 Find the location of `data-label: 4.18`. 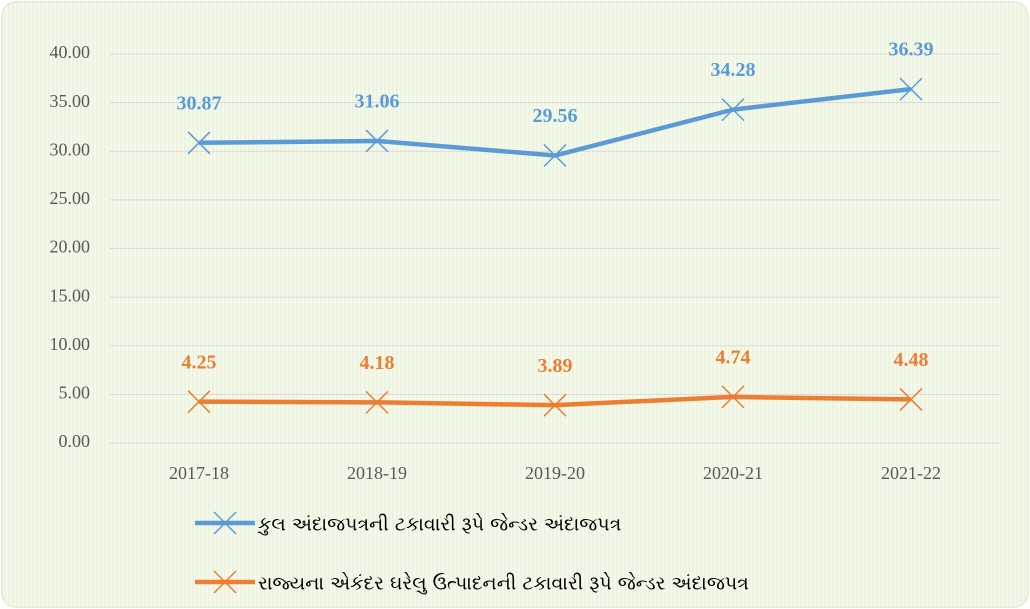

data-label: 4.18 is located at coordinates (377, 363).